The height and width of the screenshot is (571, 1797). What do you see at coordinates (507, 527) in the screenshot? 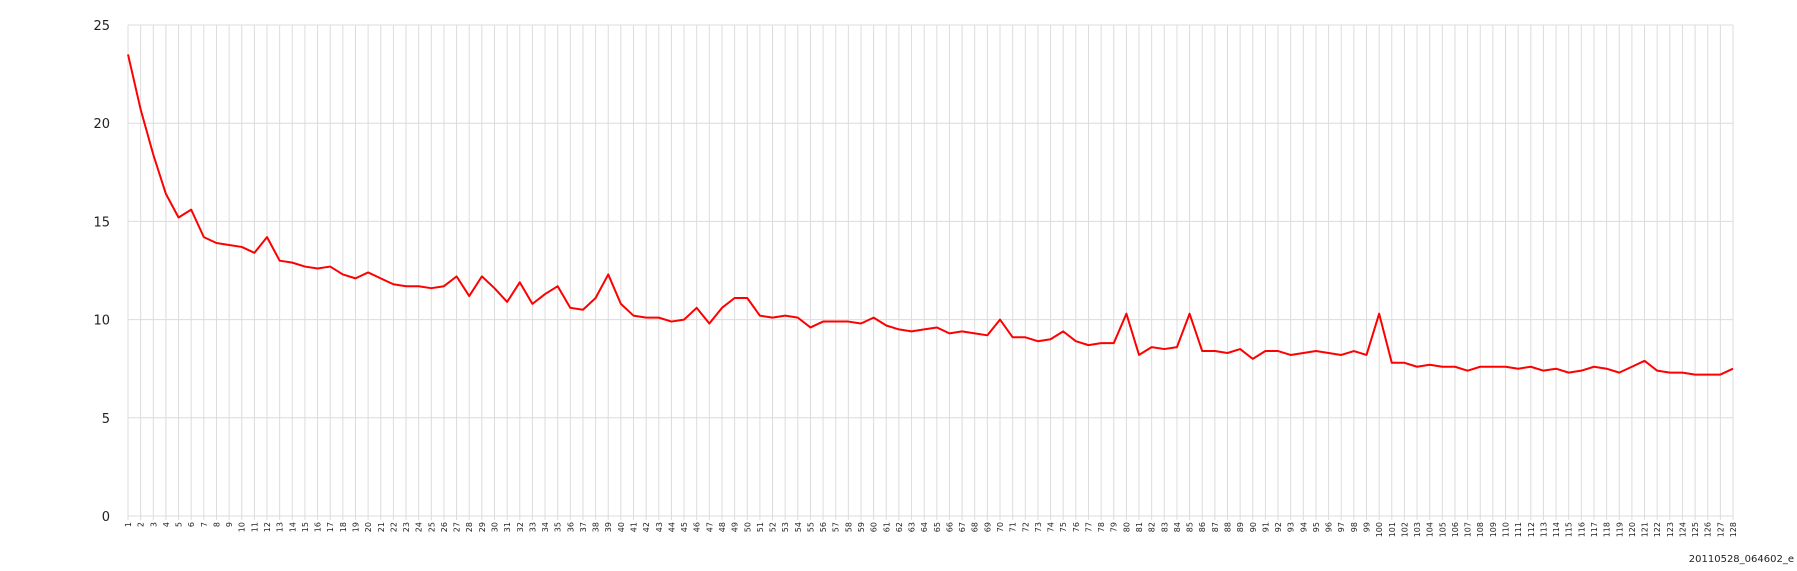
I see `x-tick-label: 31` at bounding box center [507, 527].